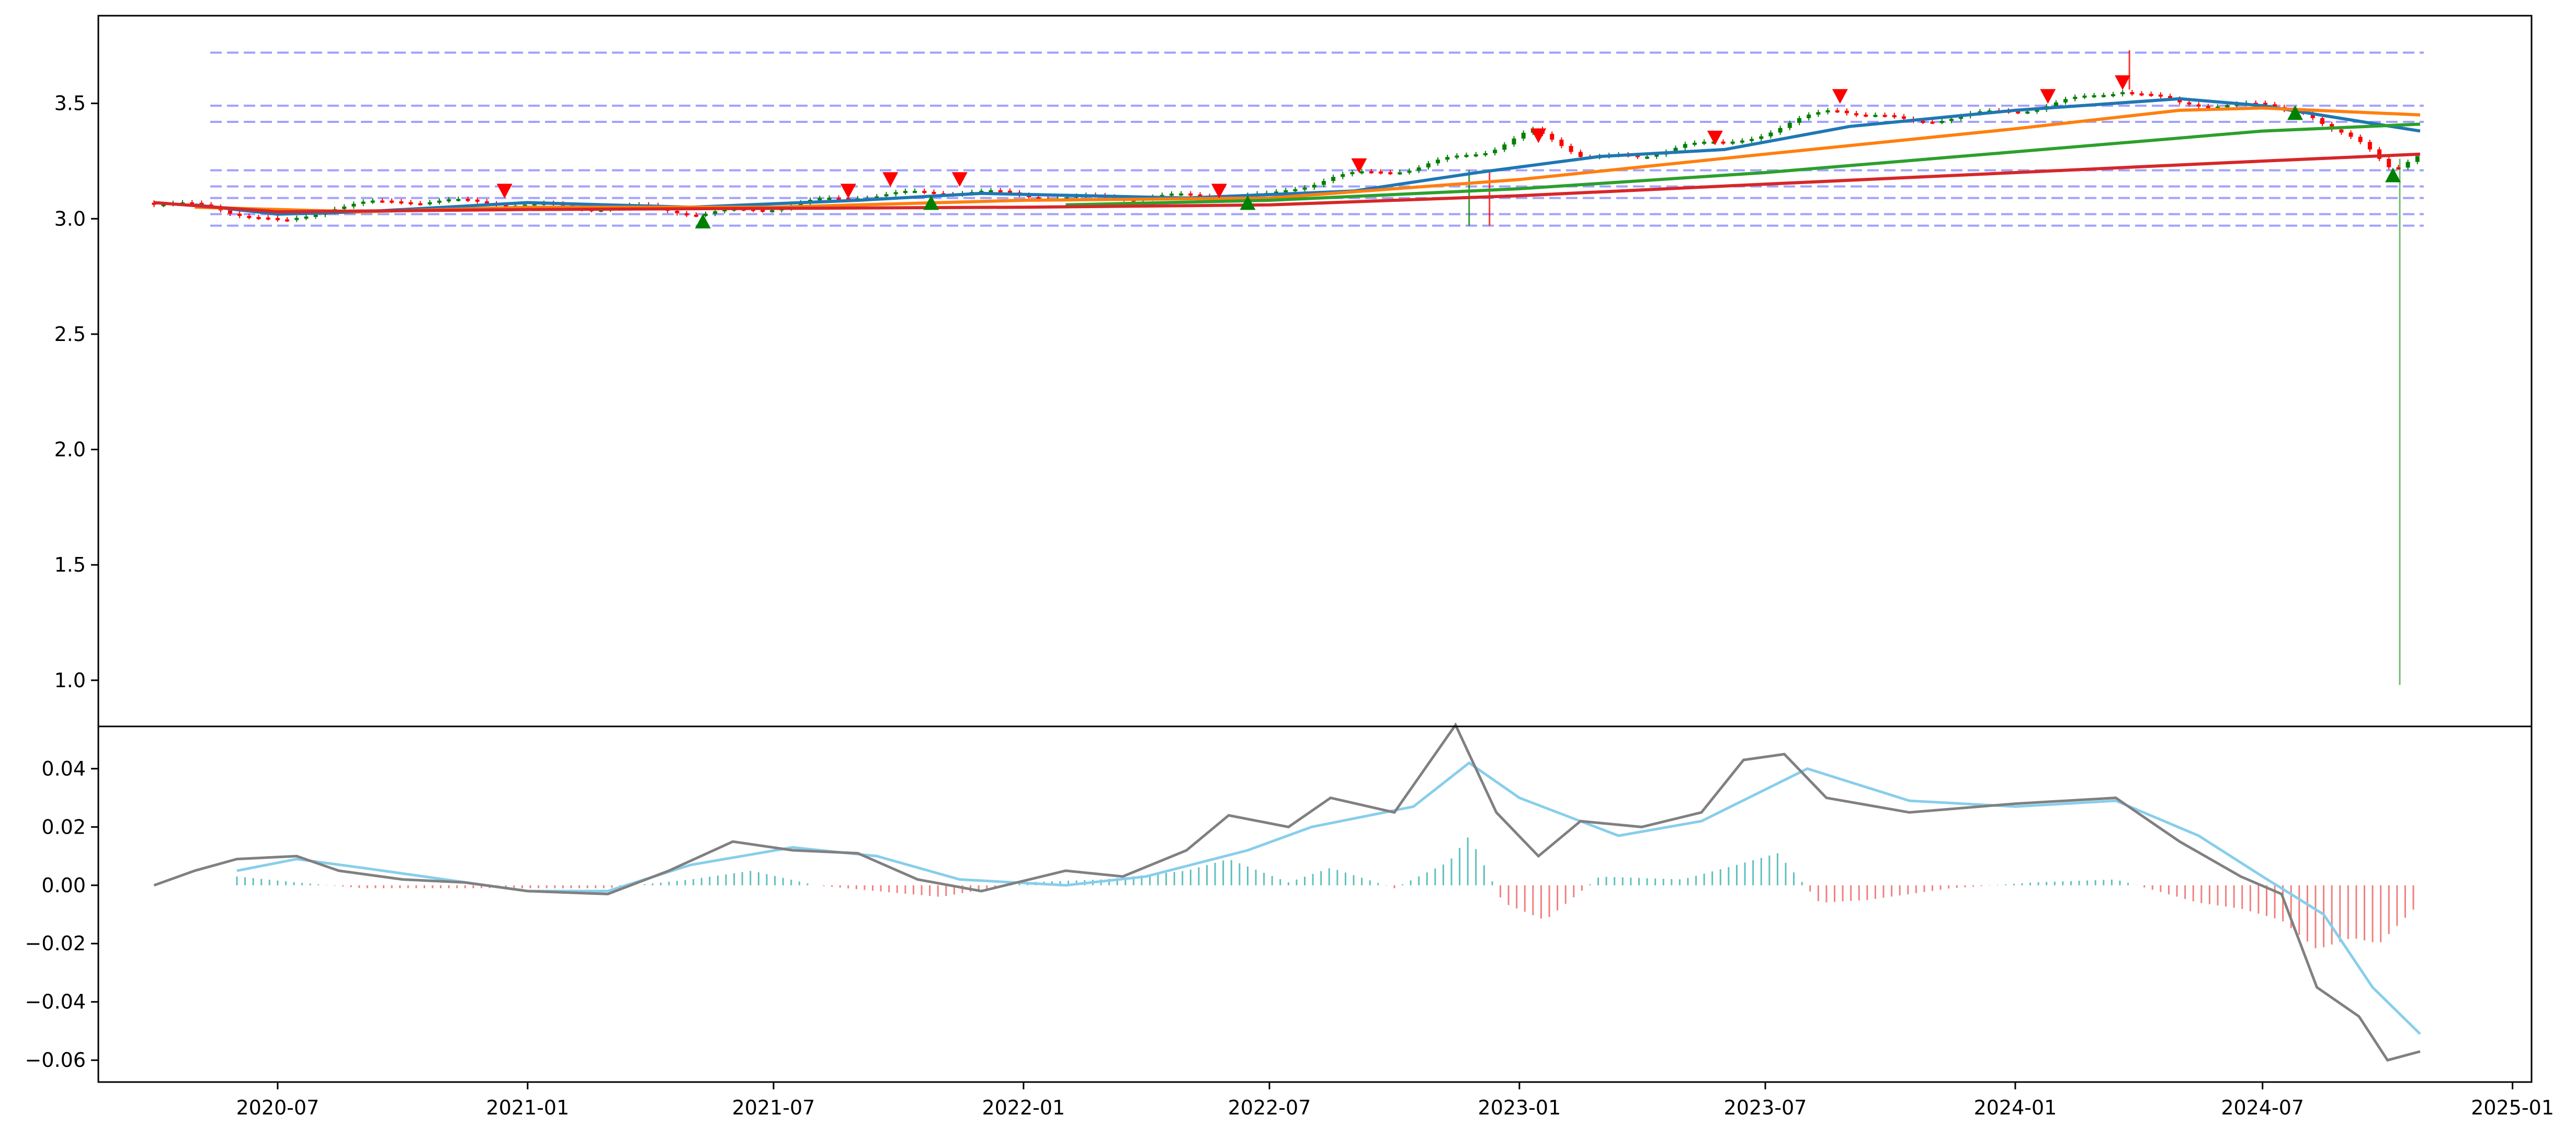 The image size is (2576, 1138). What do you see at coordinates (70, 218) in the screenshot?
I see `price-y-tick-label: 3.0` at bounding box center [70, 218].